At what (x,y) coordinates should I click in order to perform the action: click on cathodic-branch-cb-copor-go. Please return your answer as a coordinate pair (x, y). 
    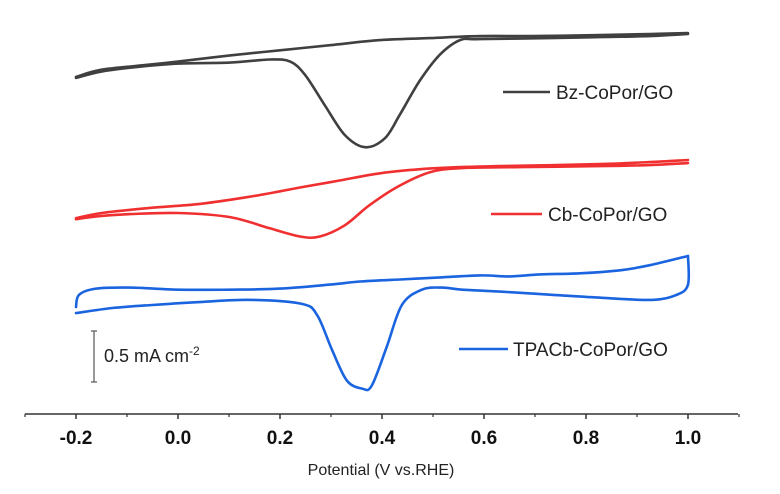
    Looking at the image, I should click on (382, 200).